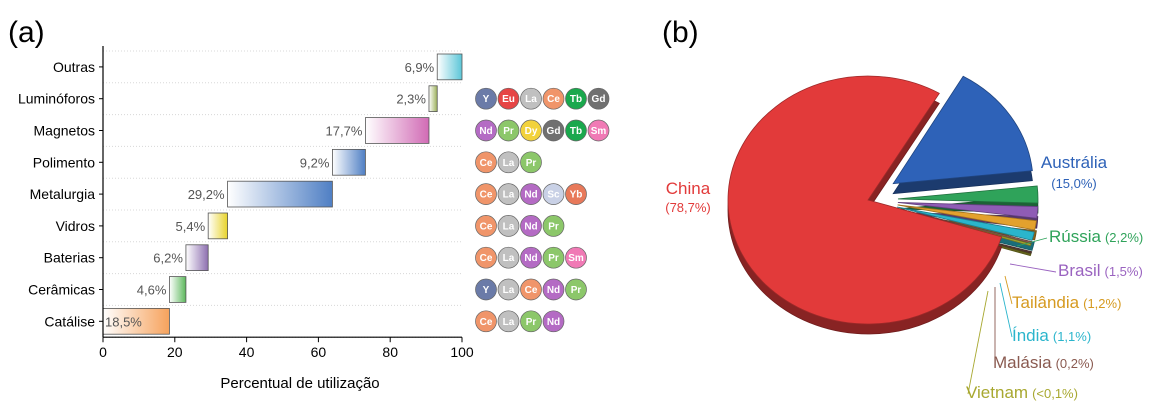 The height and width of the screenshot is (401, 1162). I want to click on element-symbol: Yb, so click(576, 195).